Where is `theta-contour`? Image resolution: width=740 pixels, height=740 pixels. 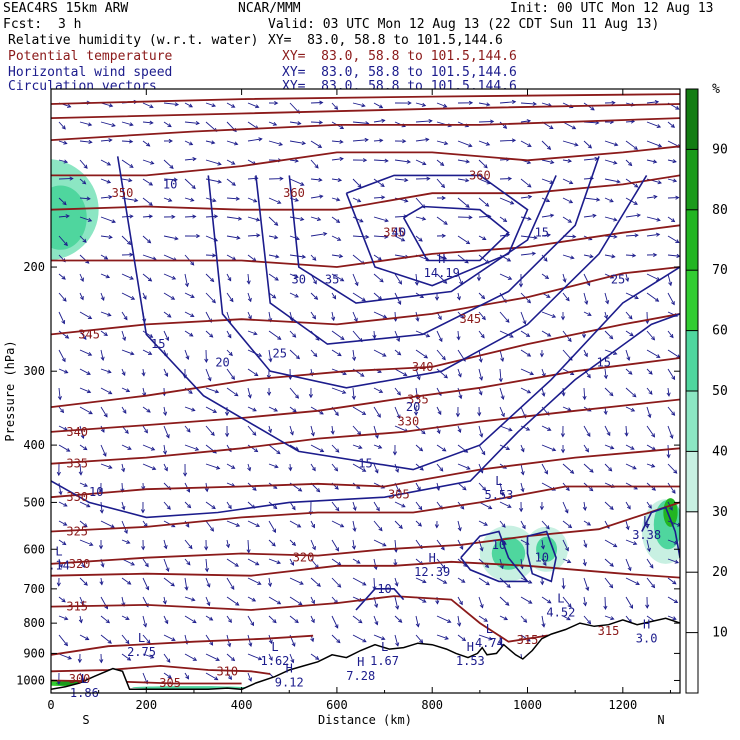
theta-contour is located at coordinates (365, 533).